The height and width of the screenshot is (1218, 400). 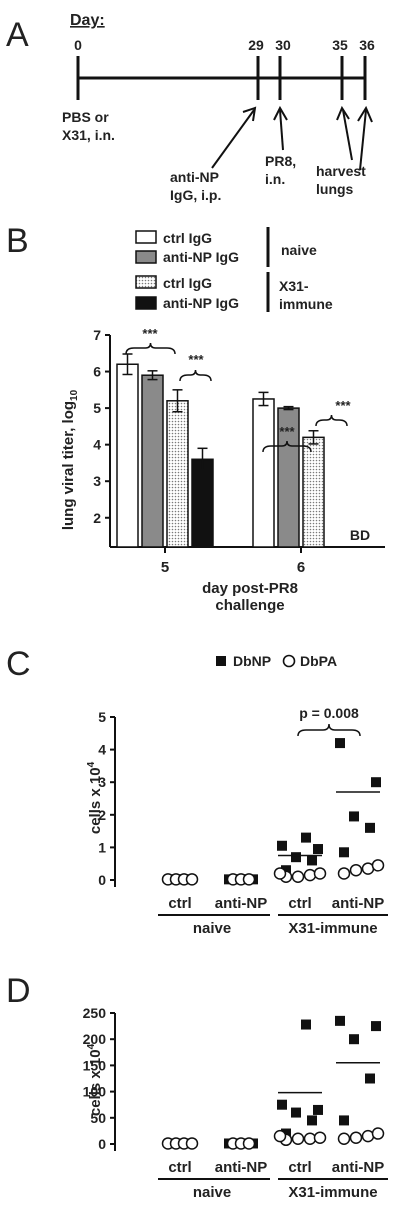 What do you see at coordinates (289, 661) in the screenshot?
I see `legend-marker-dbpa` at bounding box center [289, 661].